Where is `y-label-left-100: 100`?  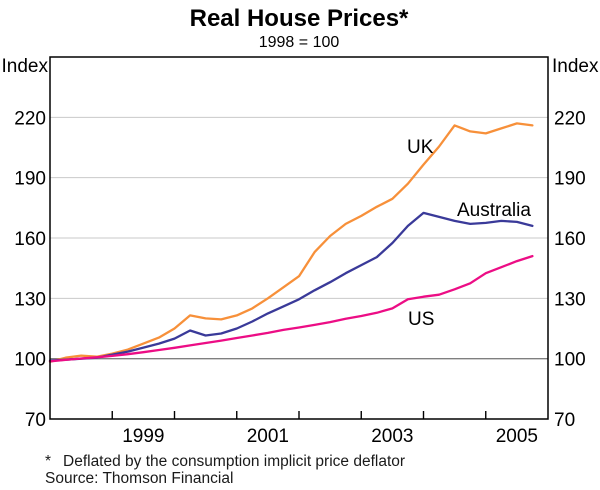 y-label-left-100: 100 is located at coordinates (30, 360).